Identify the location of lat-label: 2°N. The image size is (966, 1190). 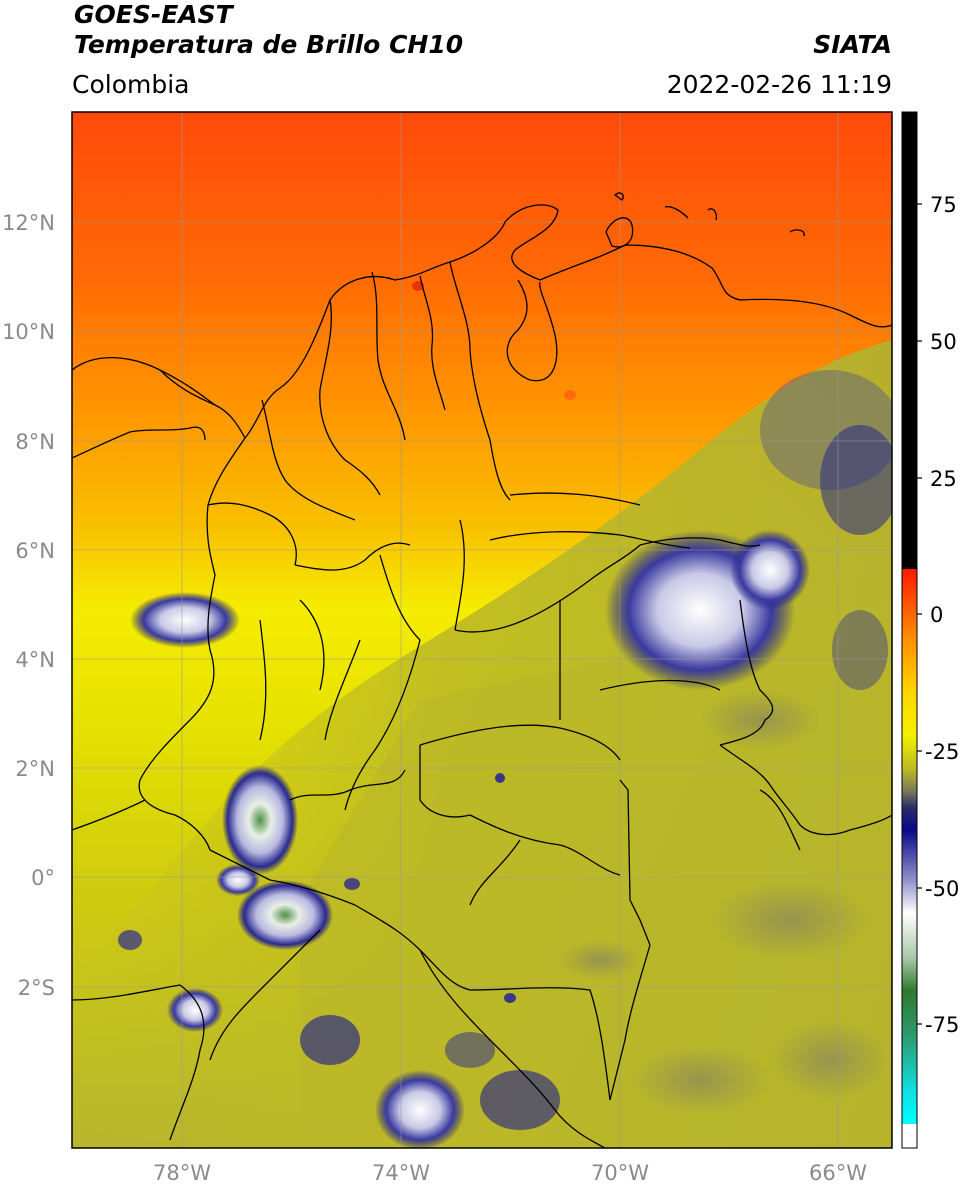
(35, 769).